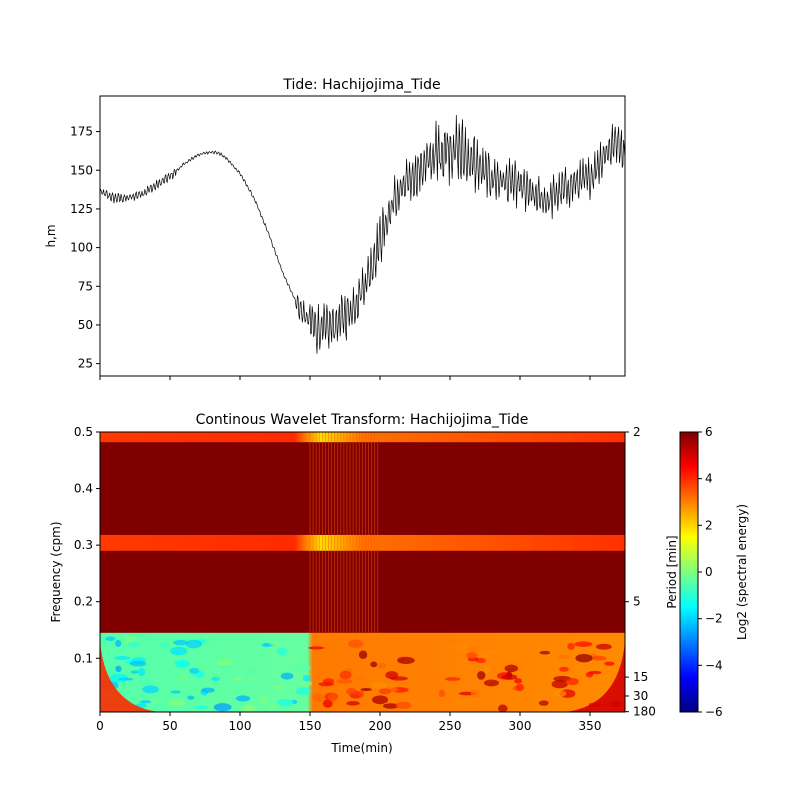 The height and width of the screenshot is (800, 800). I want to click on wavelet-x-tick-label: 300, so click(520, 726).